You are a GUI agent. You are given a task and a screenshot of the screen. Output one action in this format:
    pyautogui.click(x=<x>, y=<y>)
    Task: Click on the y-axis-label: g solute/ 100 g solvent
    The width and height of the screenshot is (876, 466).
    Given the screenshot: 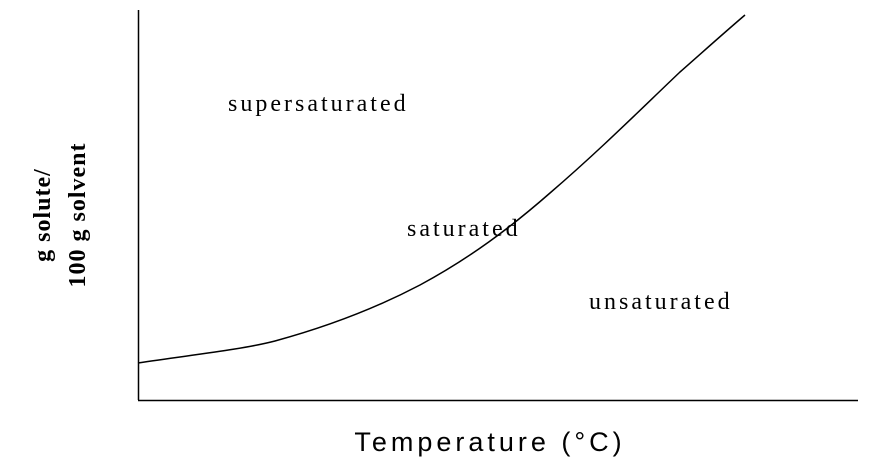 What is the action you would take?
    pyautogui.click(x=60, y=215)
    